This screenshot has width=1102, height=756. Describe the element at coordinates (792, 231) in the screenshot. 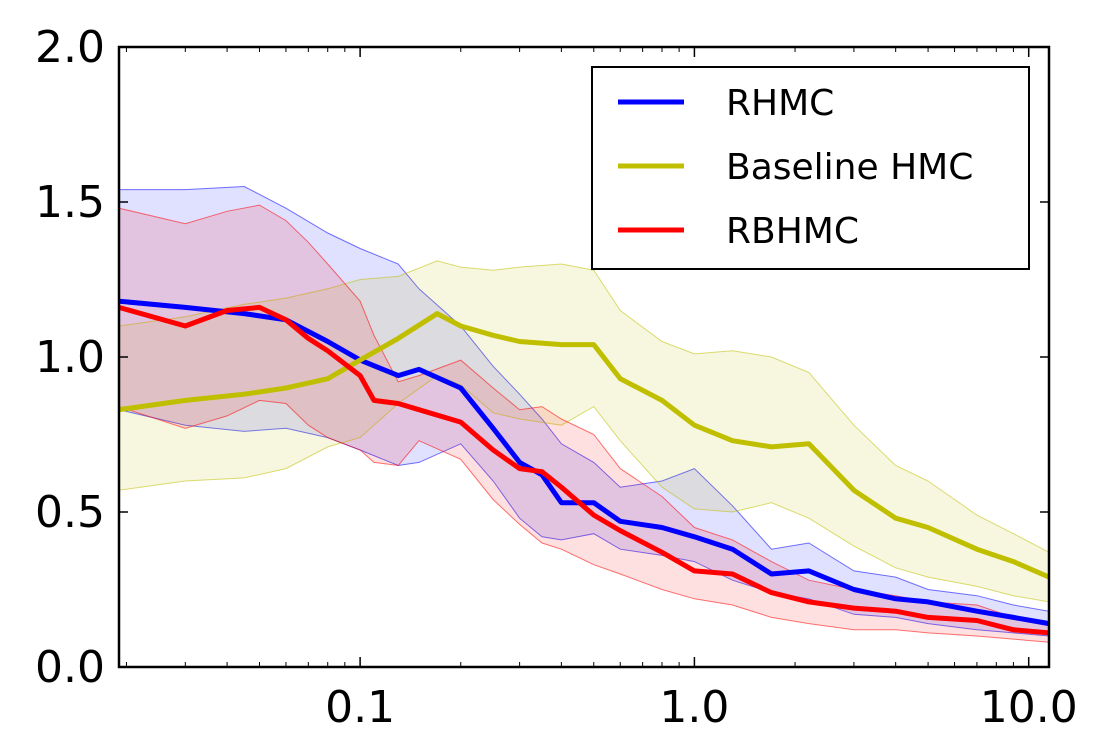

I see `rbhmc-legend-label: RBHMC` at that location.